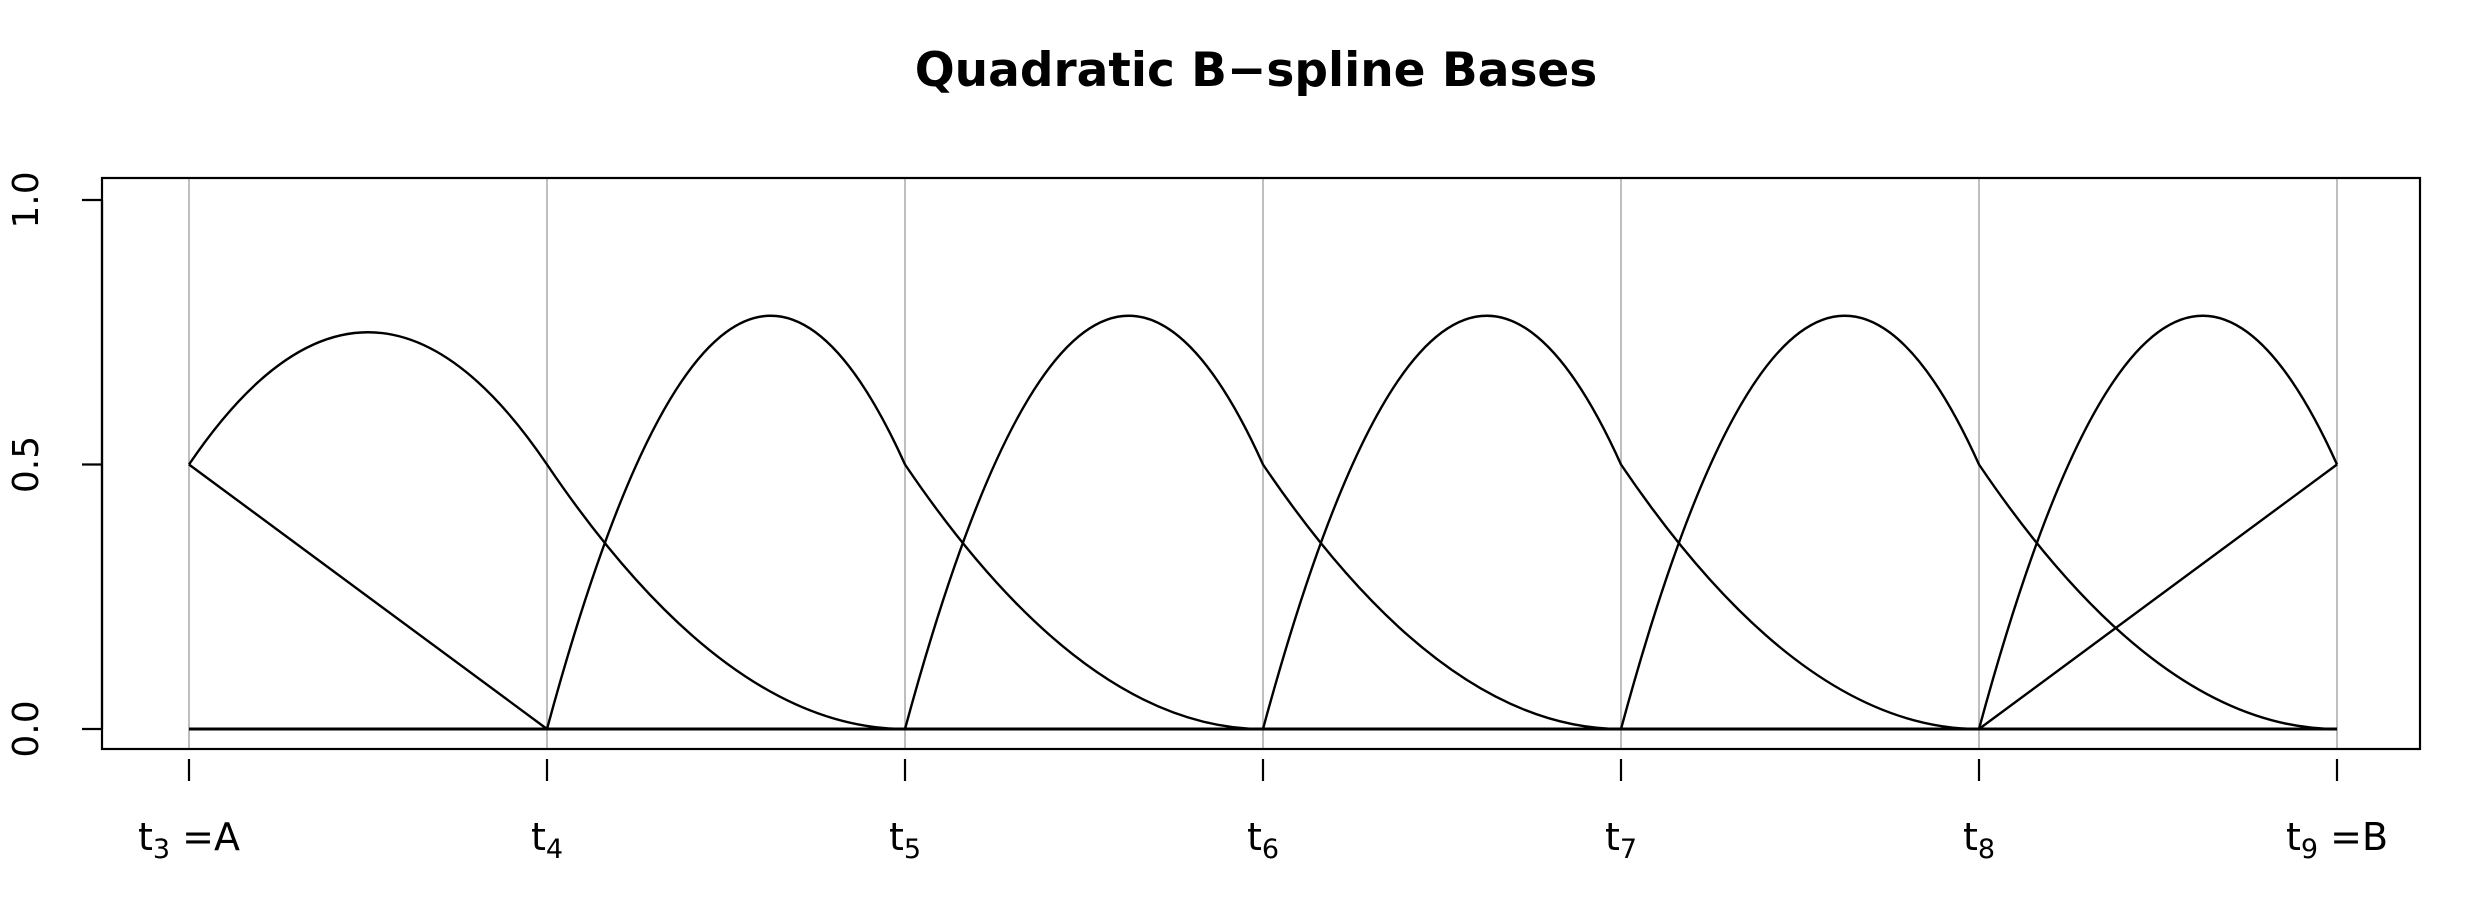 This screenshot has height=918, width=2484. Describe the element at coordinates (55, 464) in the screenshot. I see `y-axis: 0.0 0.5 1.0` at that location.